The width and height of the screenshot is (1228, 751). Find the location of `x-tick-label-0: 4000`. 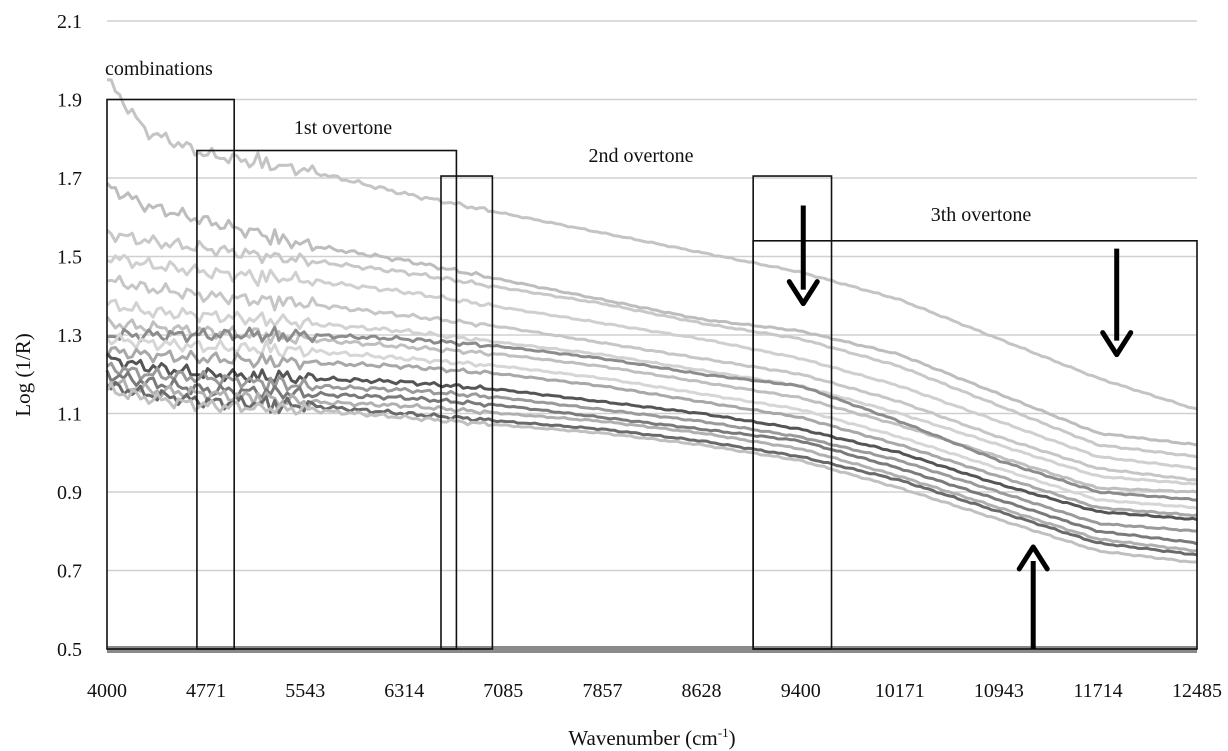

x-tick-label-0: 4000 is located at coordinates (107, 691).